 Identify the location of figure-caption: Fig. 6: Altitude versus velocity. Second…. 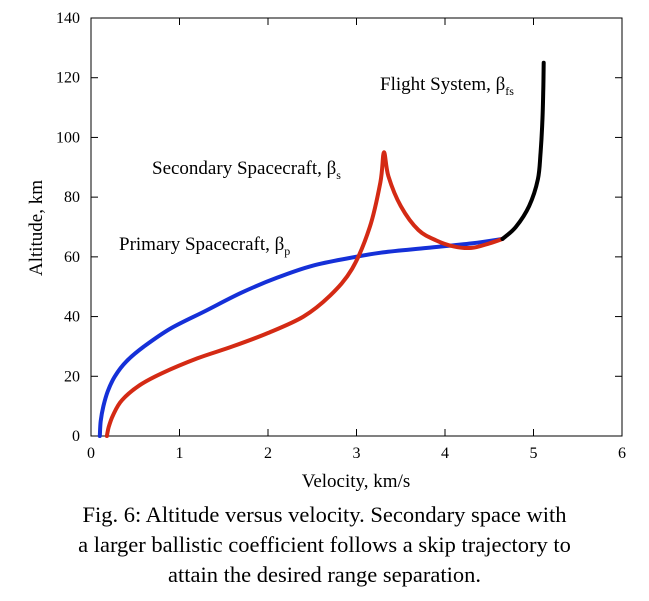
(324, 545).